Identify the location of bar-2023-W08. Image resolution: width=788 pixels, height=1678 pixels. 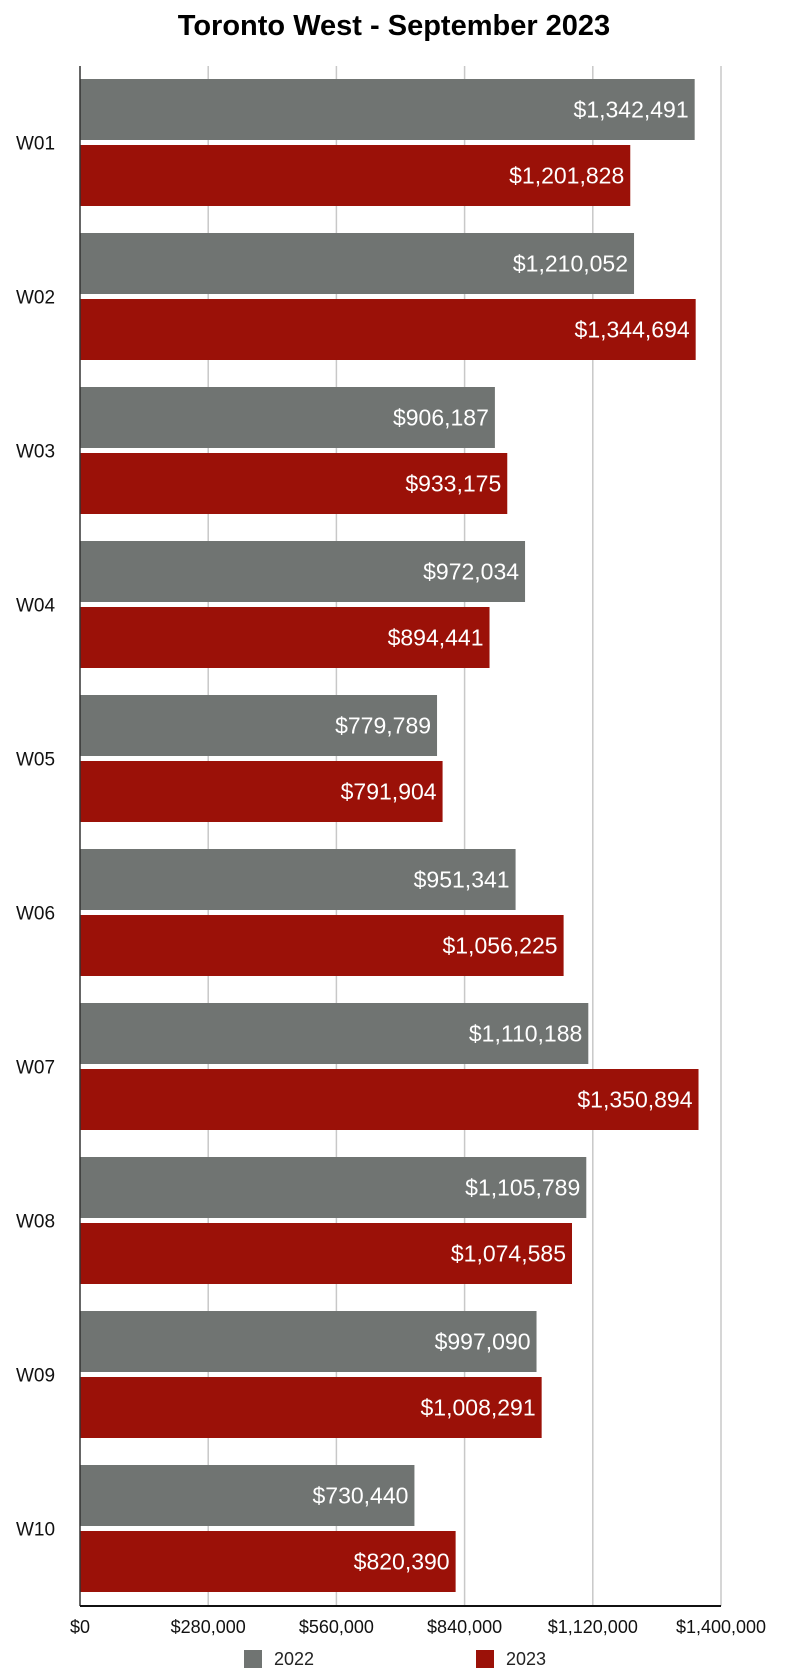
(326, 1253).